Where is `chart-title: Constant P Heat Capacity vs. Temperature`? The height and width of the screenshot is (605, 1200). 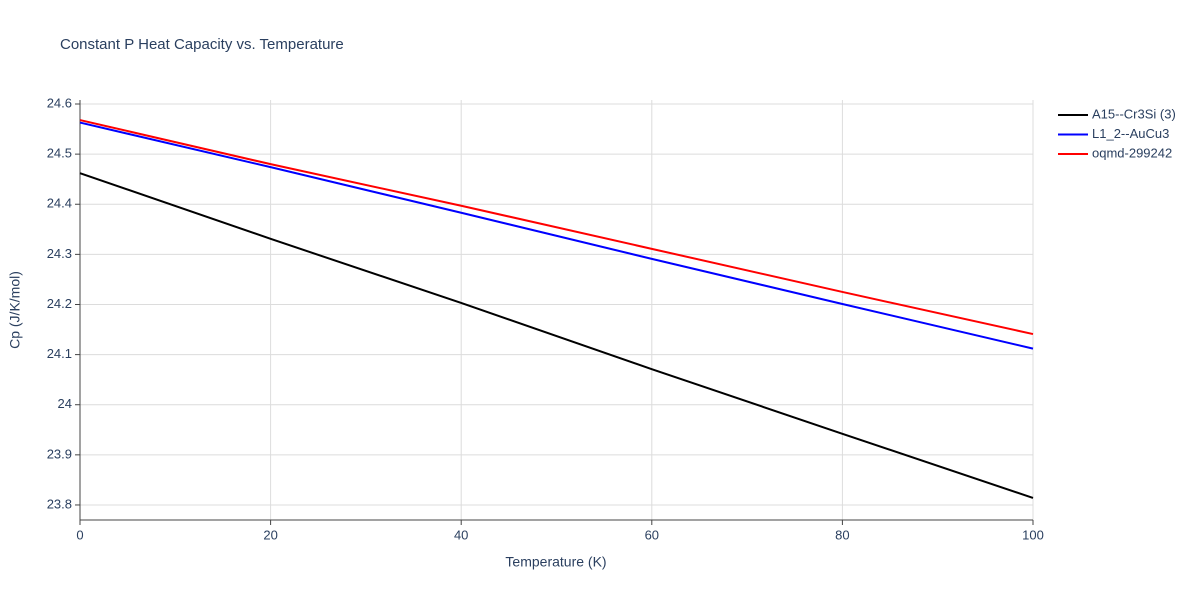 chart-title: Constant P Heat Capacity vs. Temperature is located at coordinates (202, 44).